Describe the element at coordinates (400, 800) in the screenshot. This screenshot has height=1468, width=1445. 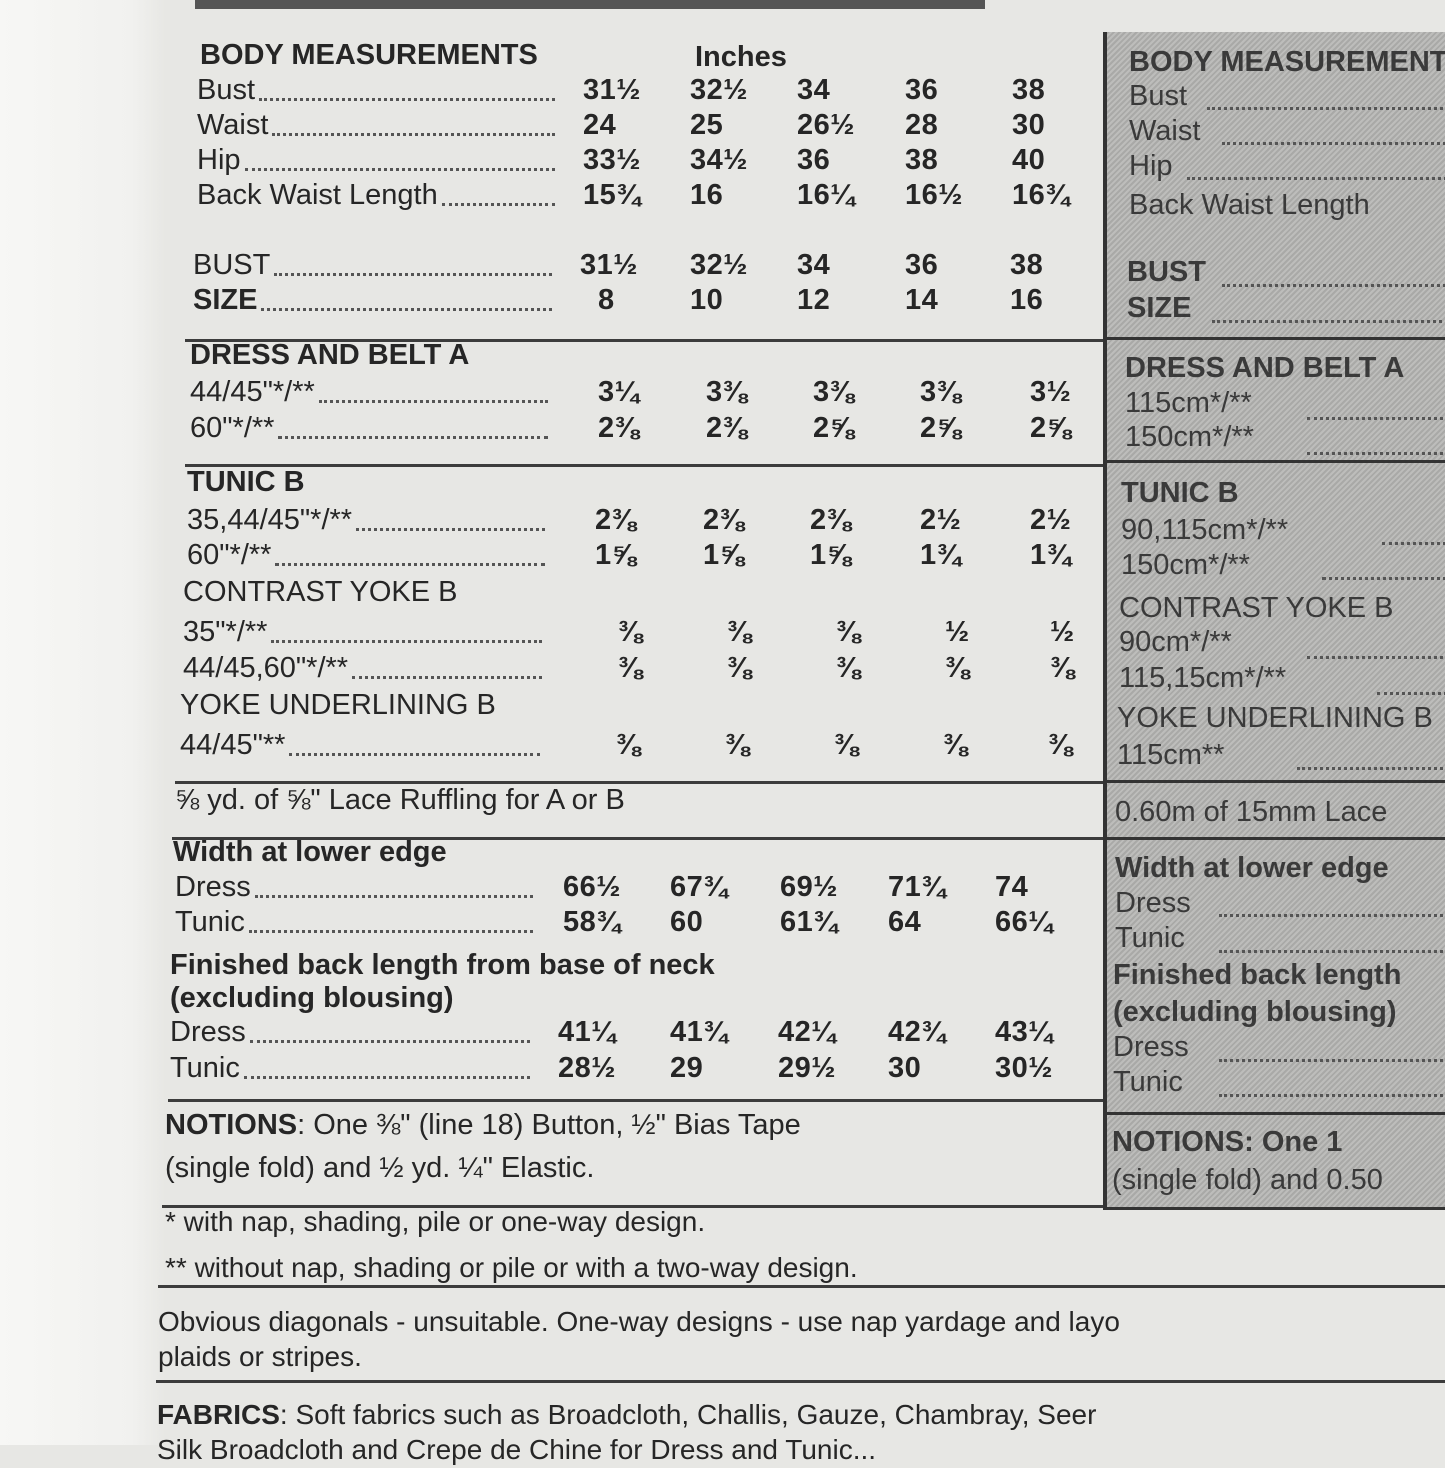
I see `lace-note: ⅝ yd. of ⅝" Lace Ruffling for A or B` at that location.